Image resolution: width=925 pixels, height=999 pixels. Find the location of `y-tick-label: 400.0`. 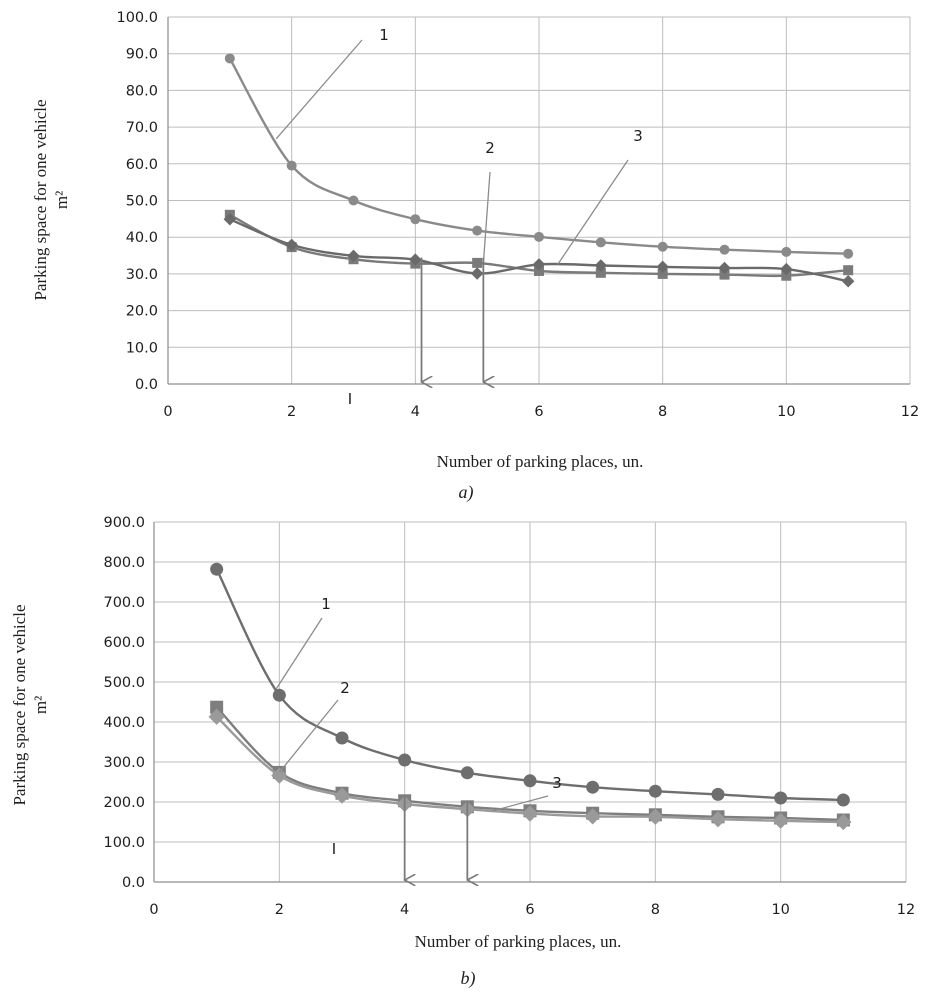

y-tick-label: 400.0 is located at coordinates (124, 723).